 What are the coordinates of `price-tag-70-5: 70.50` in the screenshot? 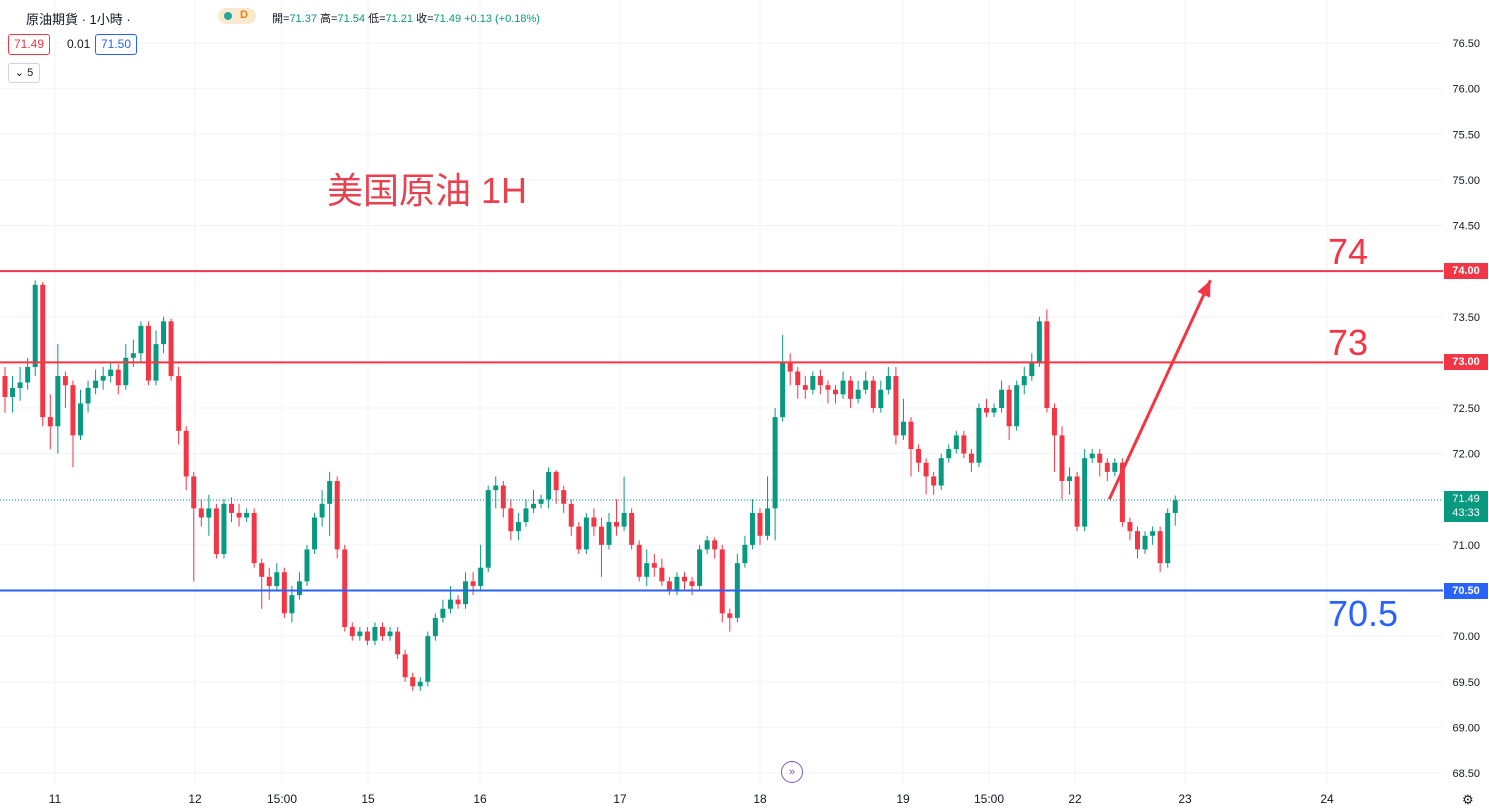 It's located at (1466, 590).